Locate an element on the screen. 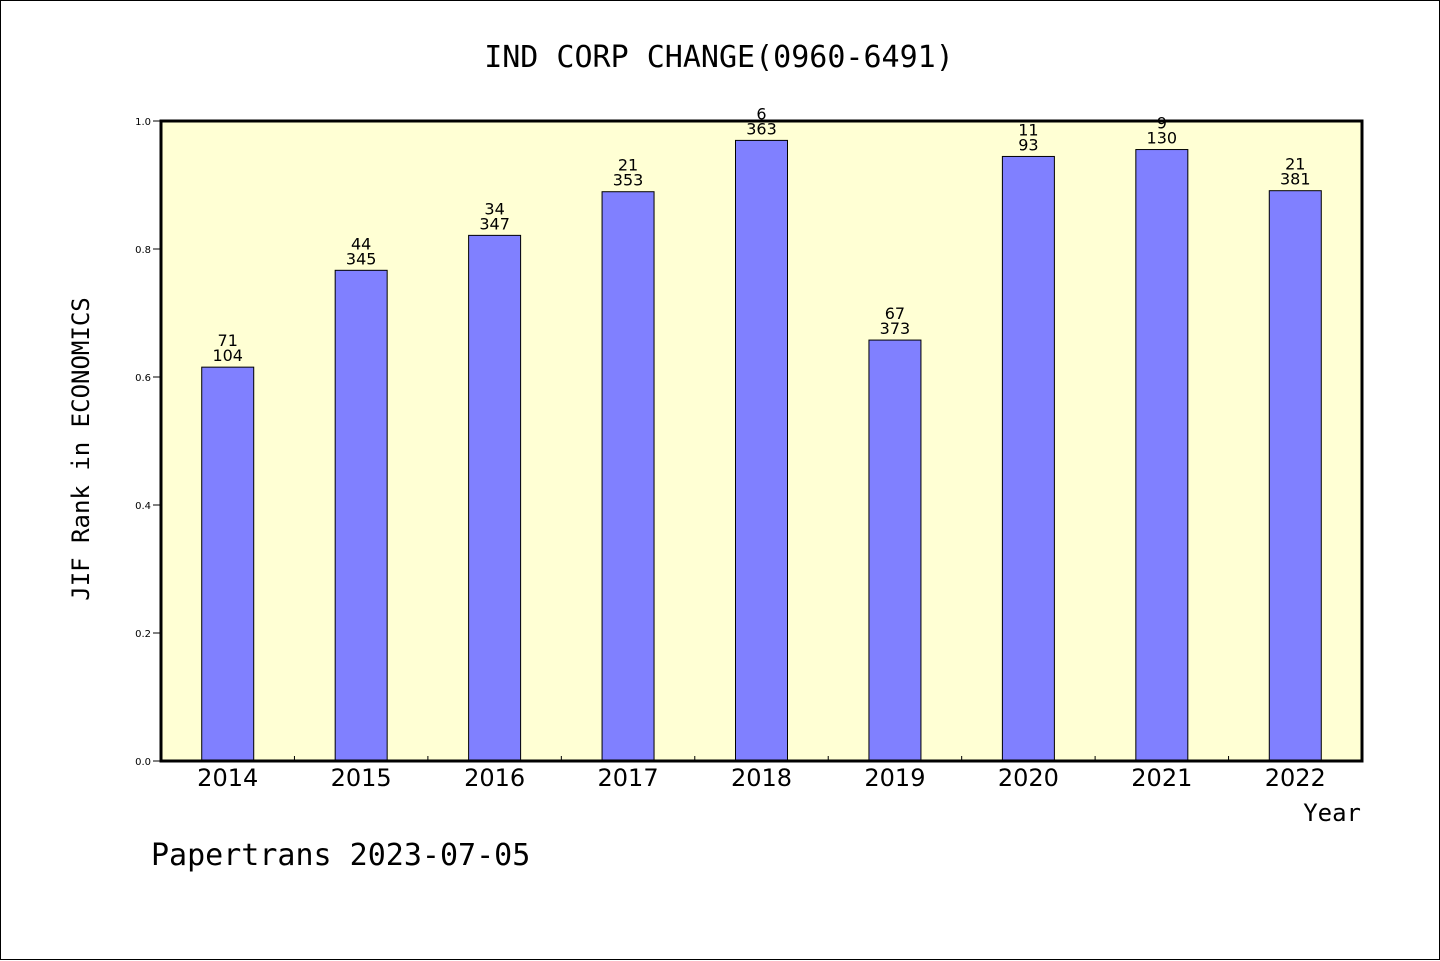 This screenshot has height=961, width=1440. y-axis-label: JIF Rank in ECONOMICS is located at coordinates (81, 448).